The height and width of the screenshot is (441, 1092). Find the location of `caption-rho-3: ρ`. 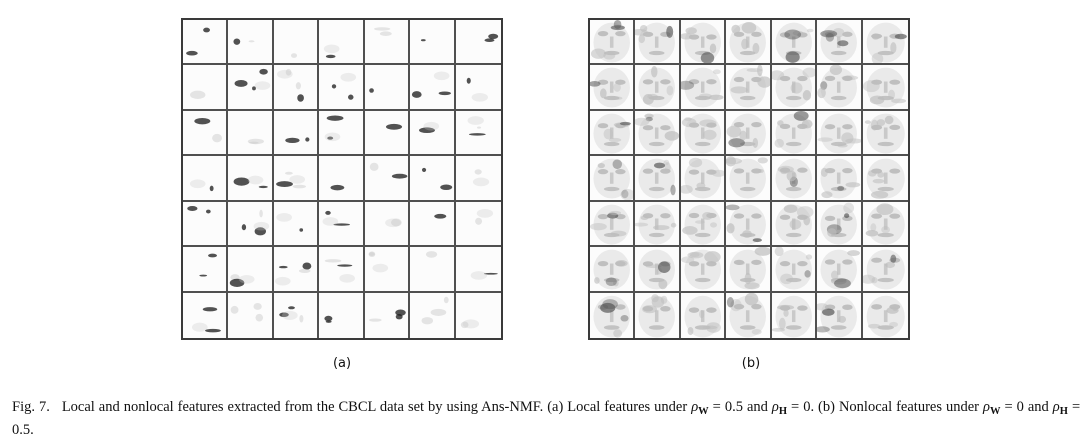

caption-rho-3: ρ is located at coordinates (986, 407).